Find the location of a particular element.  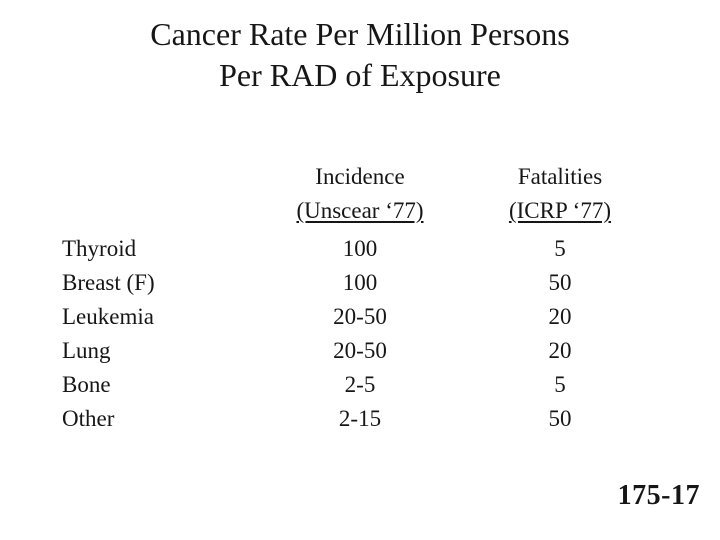

row-leukemia-incidence-value: 20-50 is located at coordinates (360, 316).